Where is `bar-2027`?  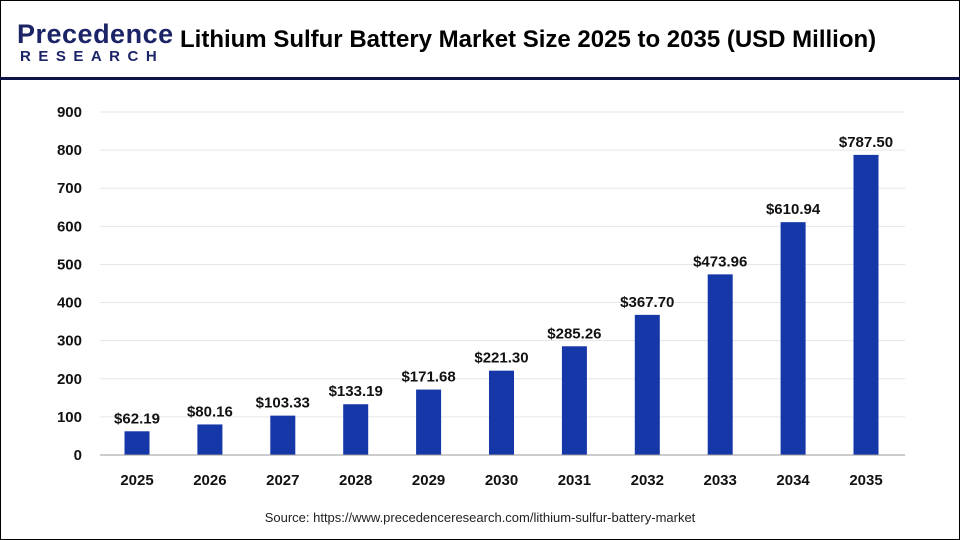 bar-2027 is located at coordinates (283, 435).